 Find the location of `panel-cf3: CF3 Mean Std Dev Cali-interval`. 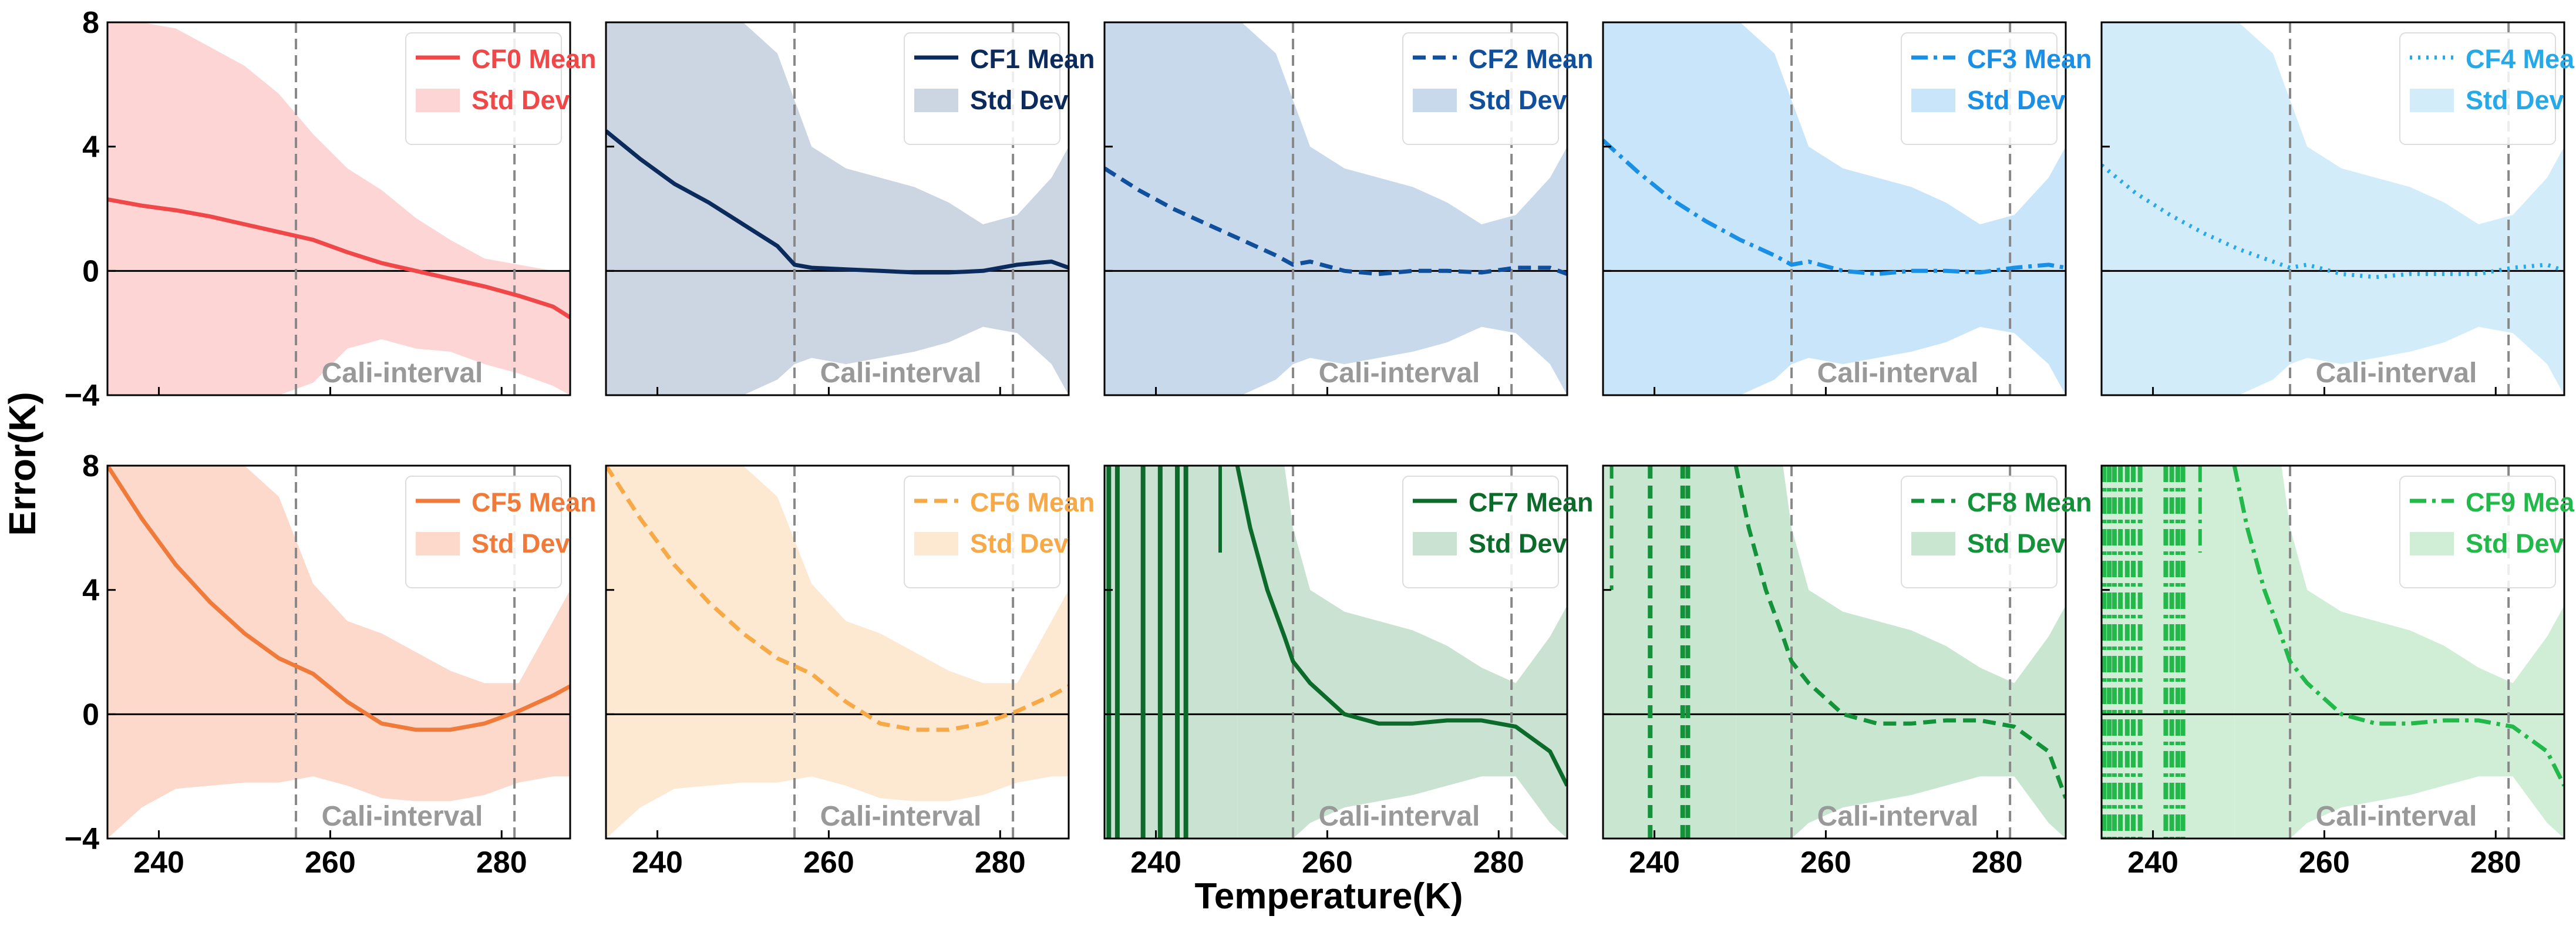

panel-cf3: CF3 Mean Std Dev Cali-interval is located at coordinates (1847, 208).